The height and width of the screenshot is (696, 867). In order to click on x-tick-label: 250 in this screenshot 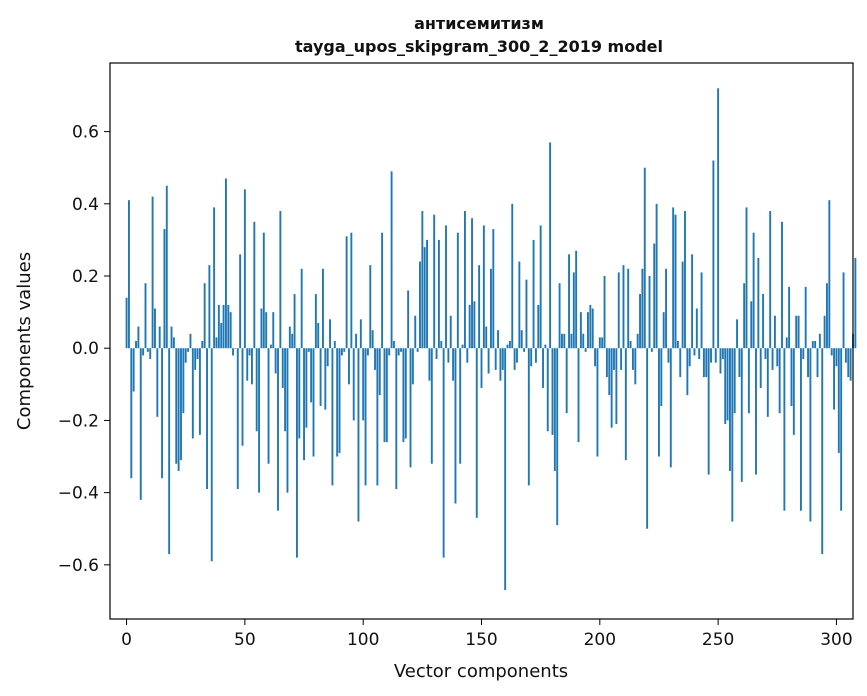, I will do `click(718, 640)`.